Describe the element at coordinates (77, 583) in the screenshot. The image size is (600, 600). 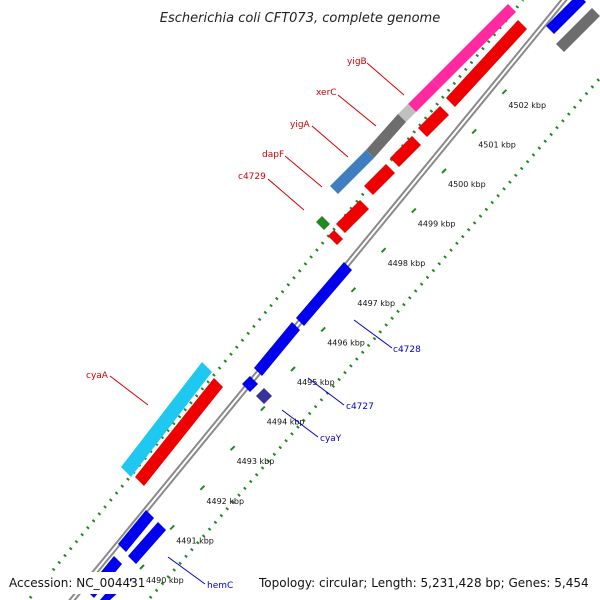
I see `accession-label: Accession: NC_004431` at that location.